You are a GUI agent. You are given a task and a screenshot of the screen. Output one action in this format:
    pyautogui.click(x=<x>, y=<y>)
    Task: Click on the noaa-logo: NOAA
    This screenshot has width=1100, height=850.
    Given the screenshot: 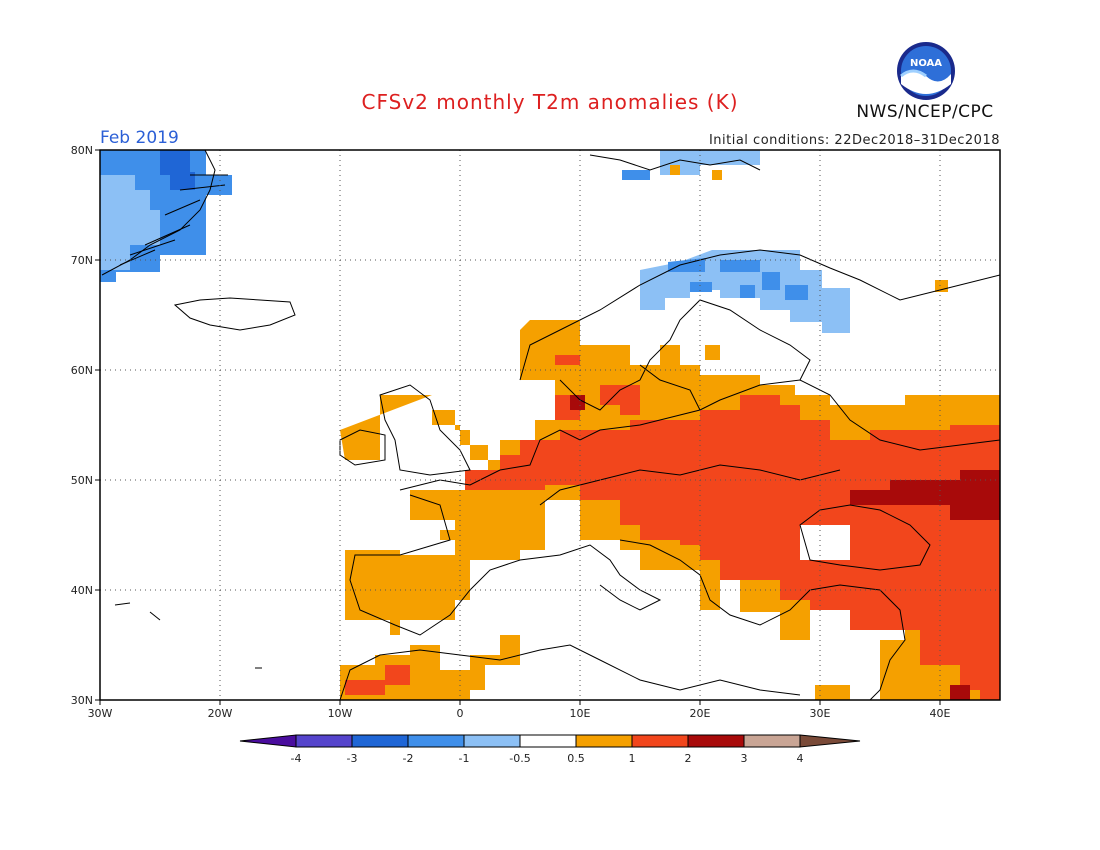 What is the action you would take?
    pyautogui.click(x=926, y=71)
    